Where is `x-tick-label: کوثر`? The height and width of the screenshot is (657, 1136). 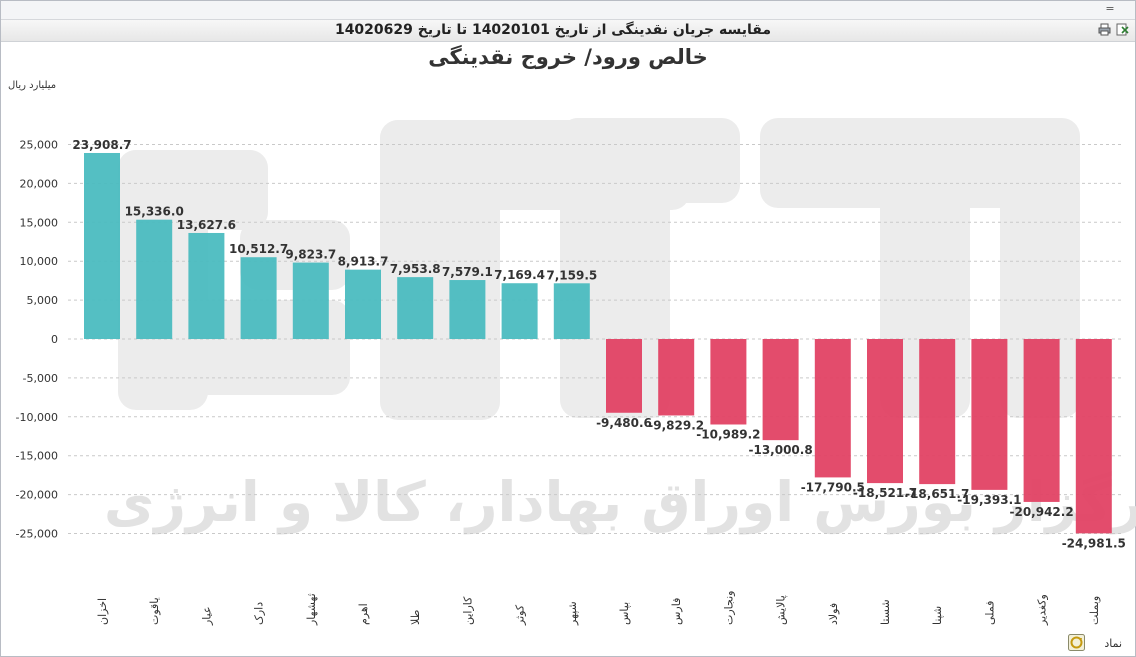
x-tick-label: کوثر is located at coordinates (520, 615).